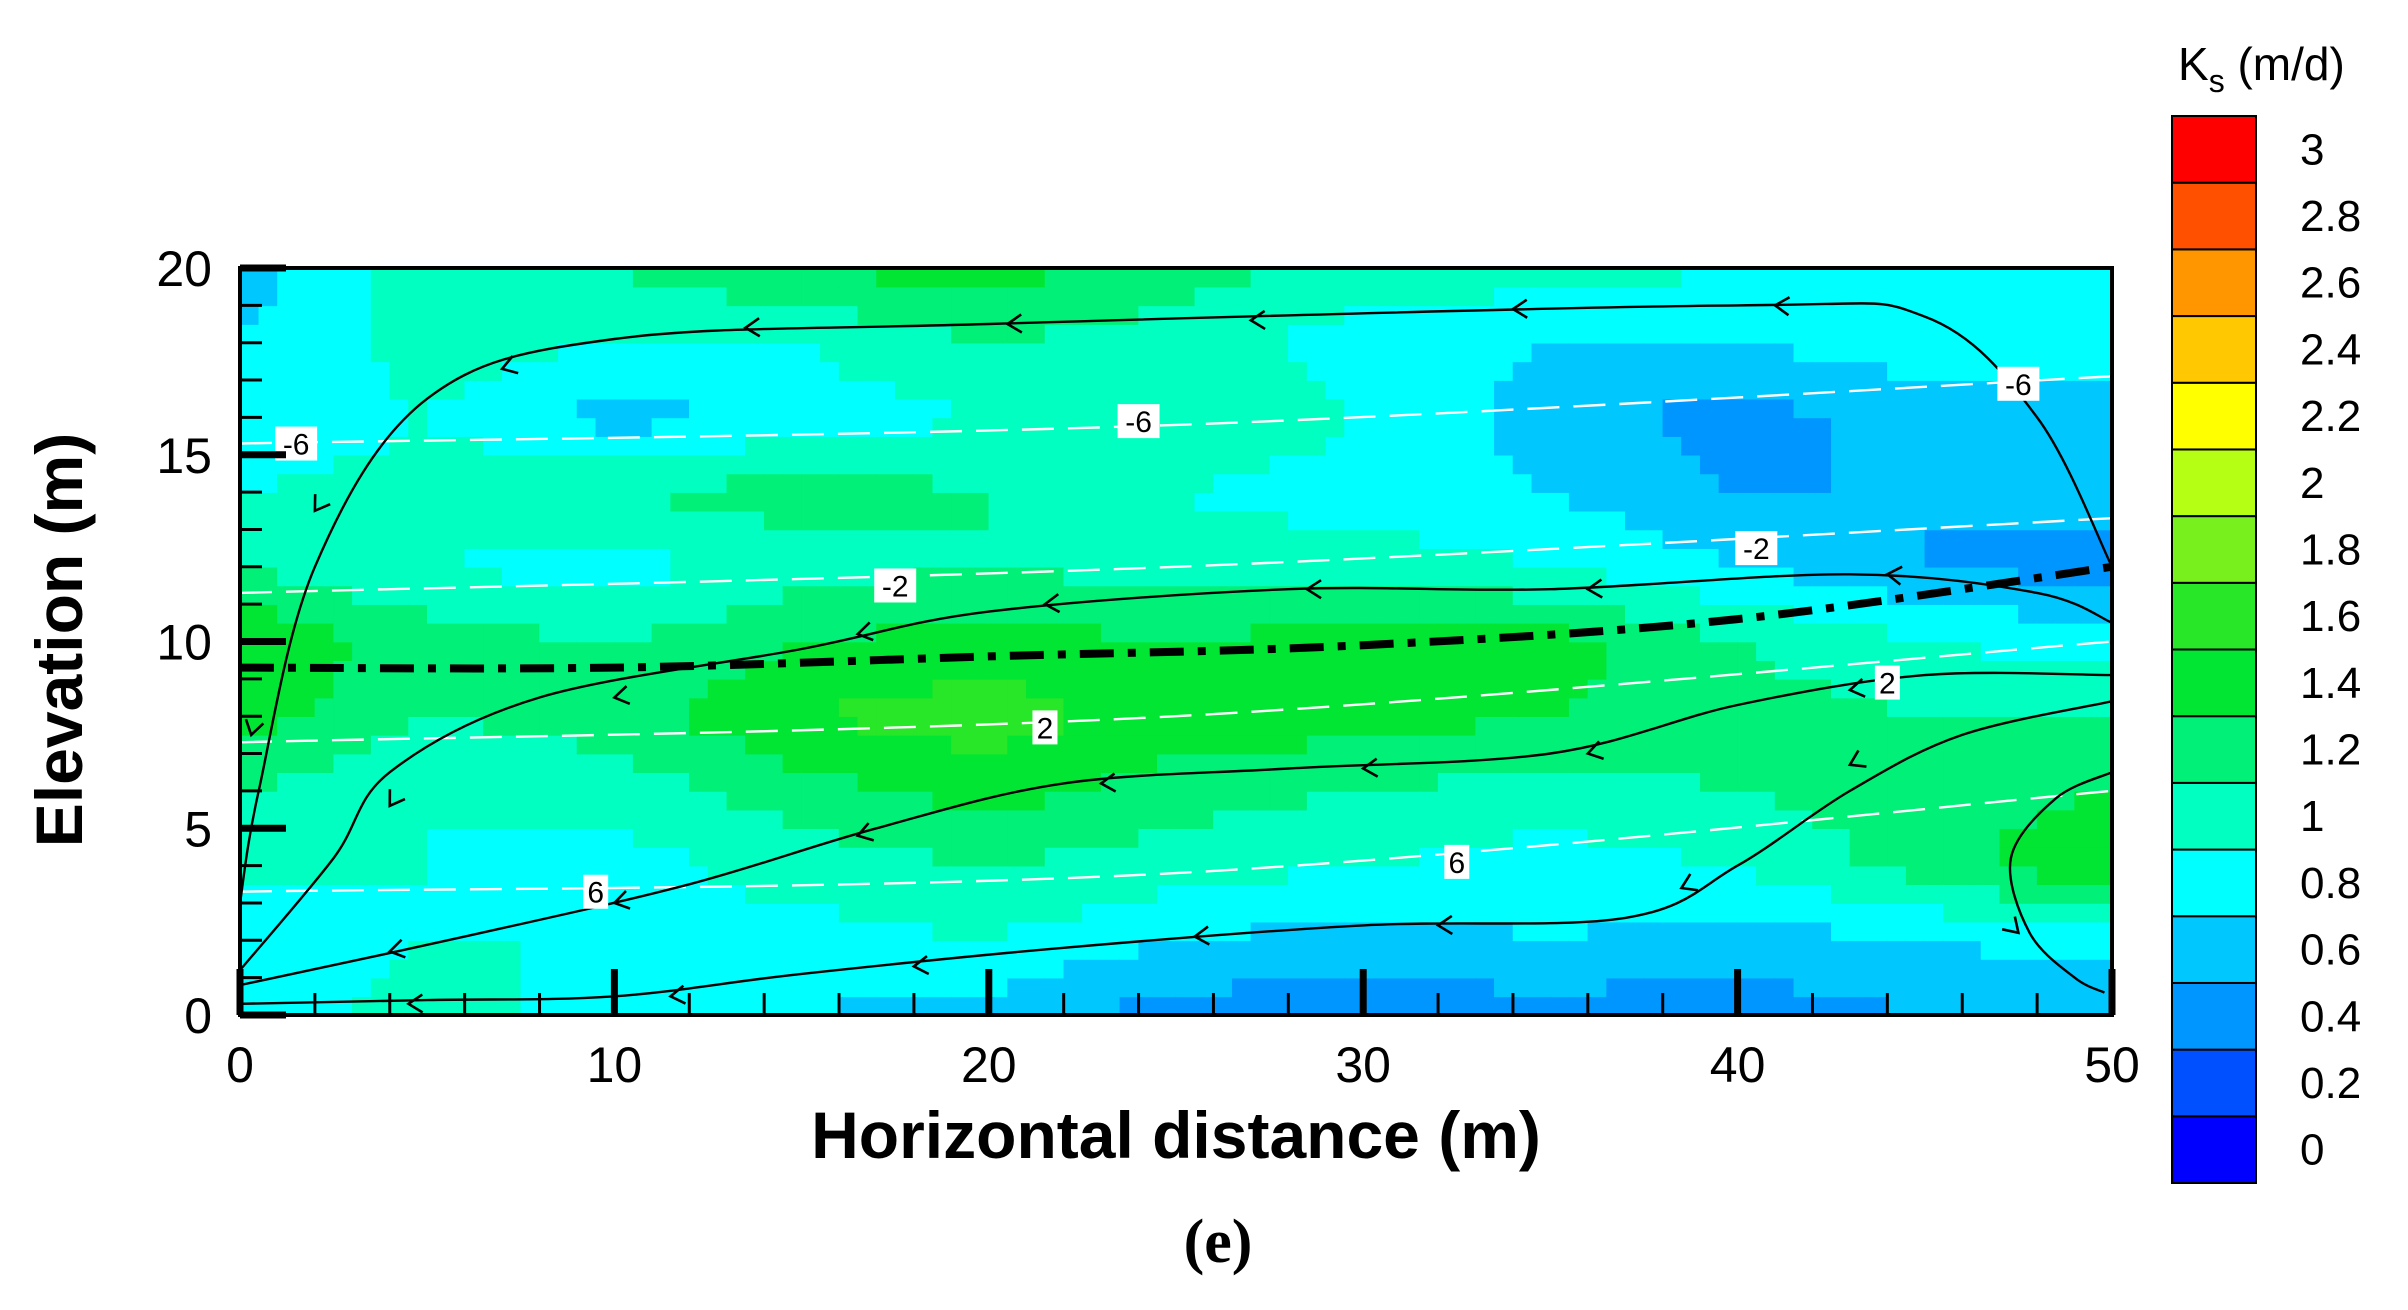 This screenshot has width=2408, height=1310. Describe the element at coordinates (2330, 750) in the screenshot. I see `colorbar-label: 1.2` at that location.